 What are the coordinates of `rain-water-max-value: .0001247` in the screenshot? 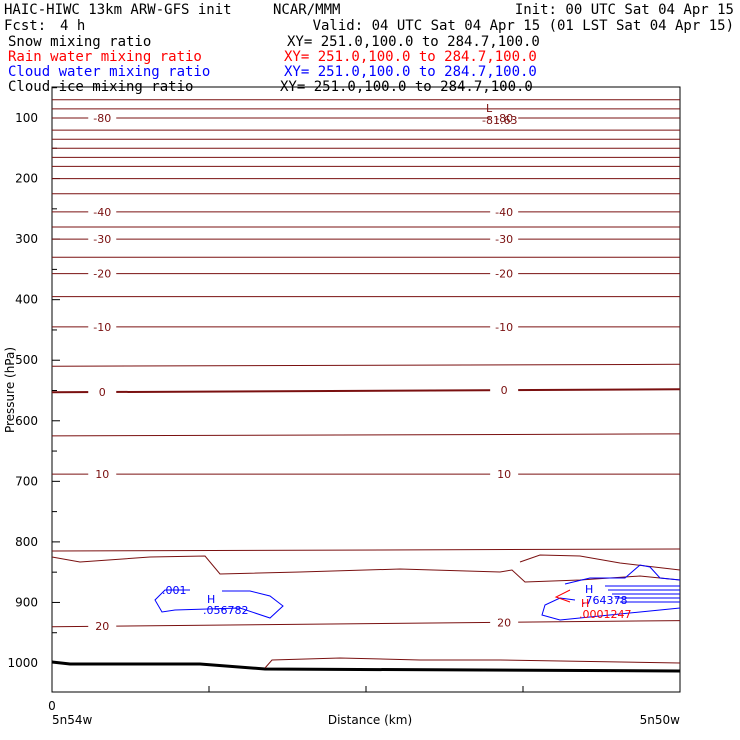 It's located at (605, 614).